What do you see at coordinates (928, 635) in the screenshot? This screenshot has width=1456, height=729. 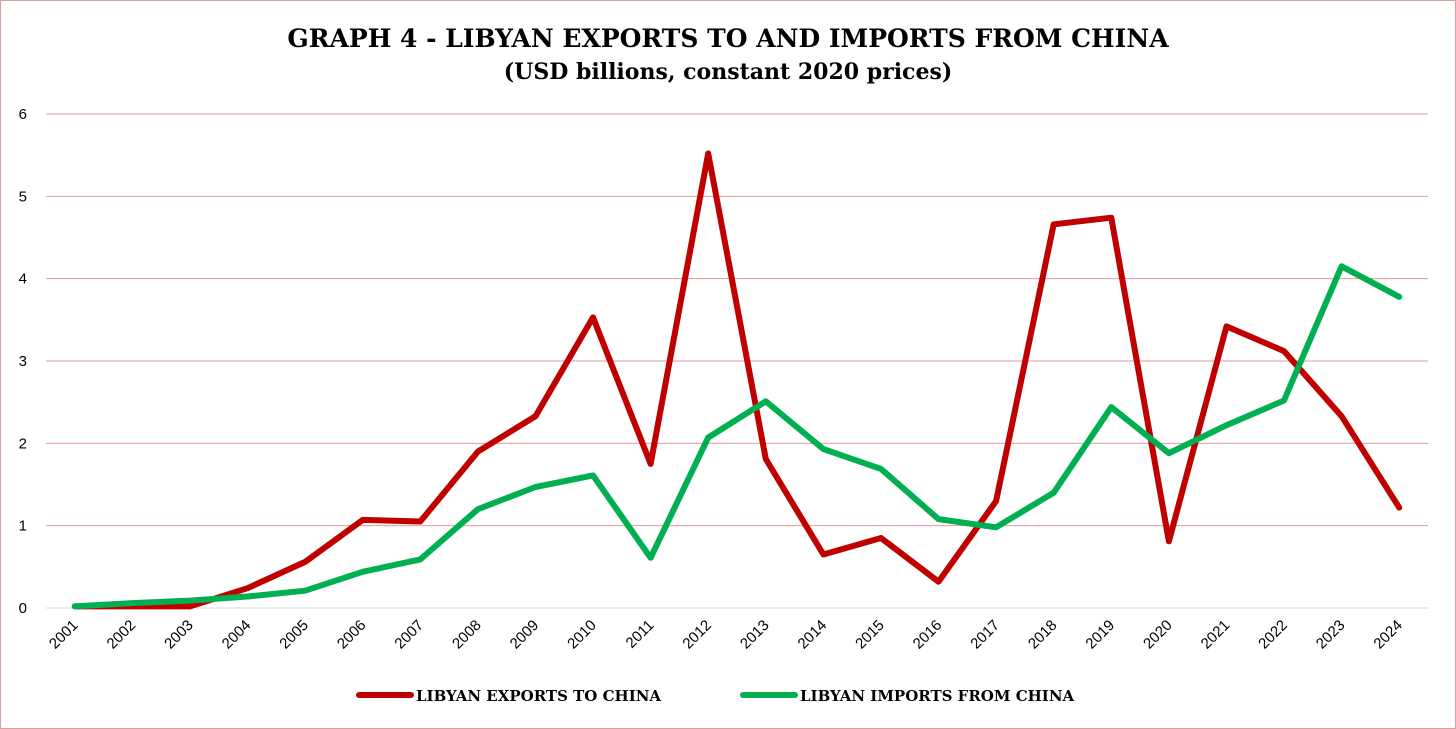 I see `x-tick-label: 2016` at bounding box center [928, 635].